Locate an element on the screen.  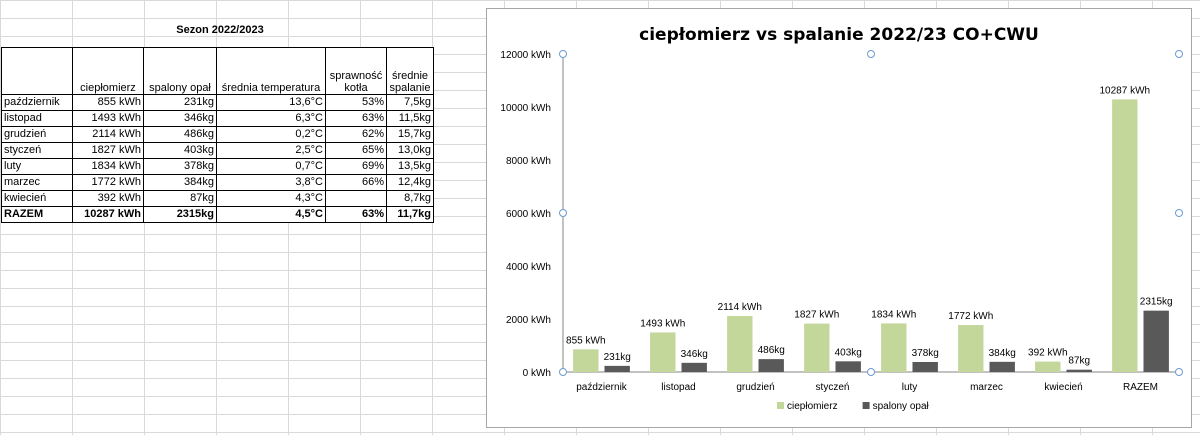
y-tick-label: 6000 kWh is located at coordinates (528, 214).